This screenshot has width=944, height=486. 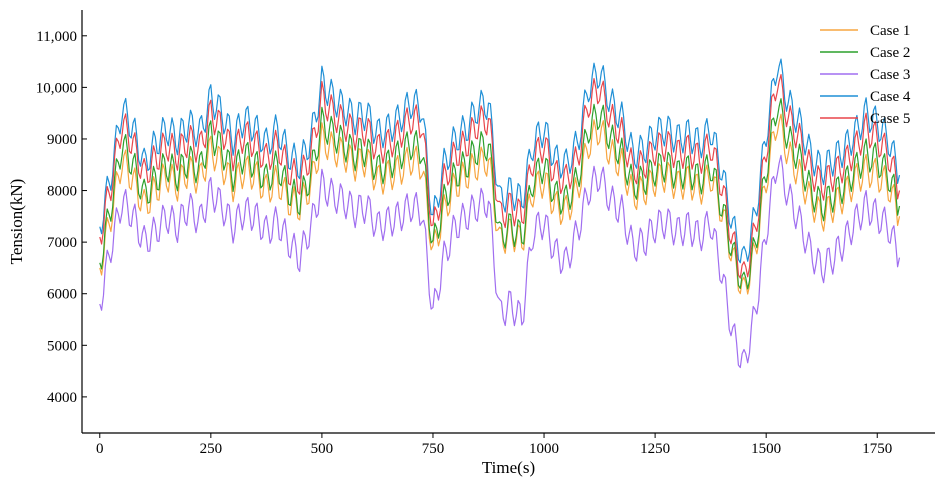 I want to click on legend-label: Case 3, so click(x=890, y=75).